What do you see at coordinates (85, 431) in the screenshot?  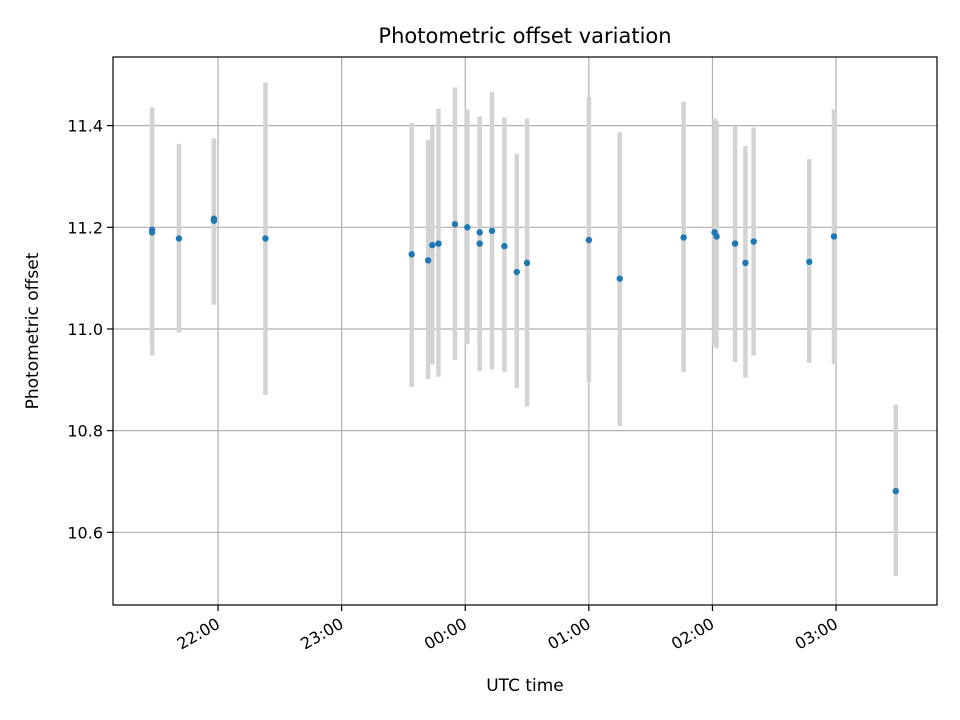 I see `y-tick-label: 10.8` at bounding box center [85, 431].